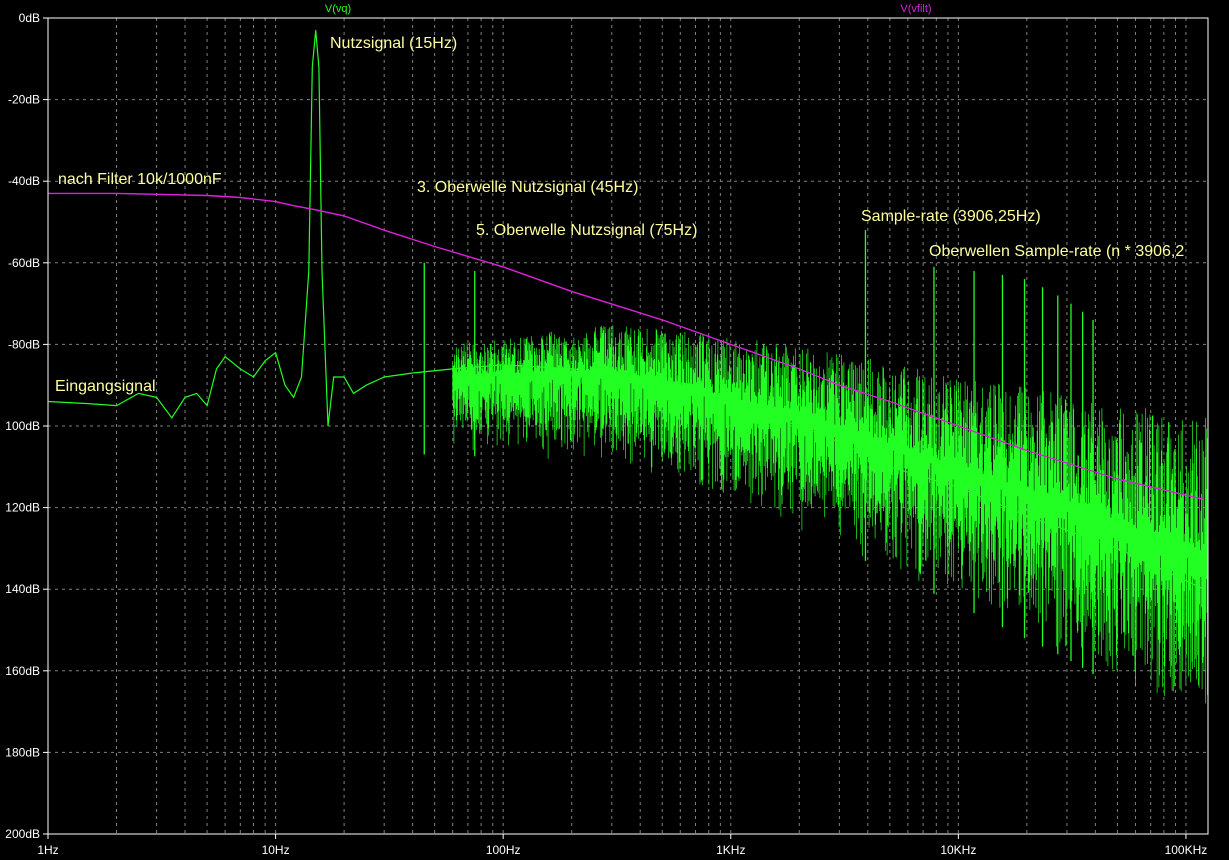 This screenshot has height=860, width=1229. I want to click on y-tick-label: -40dB, so click(24, 181).